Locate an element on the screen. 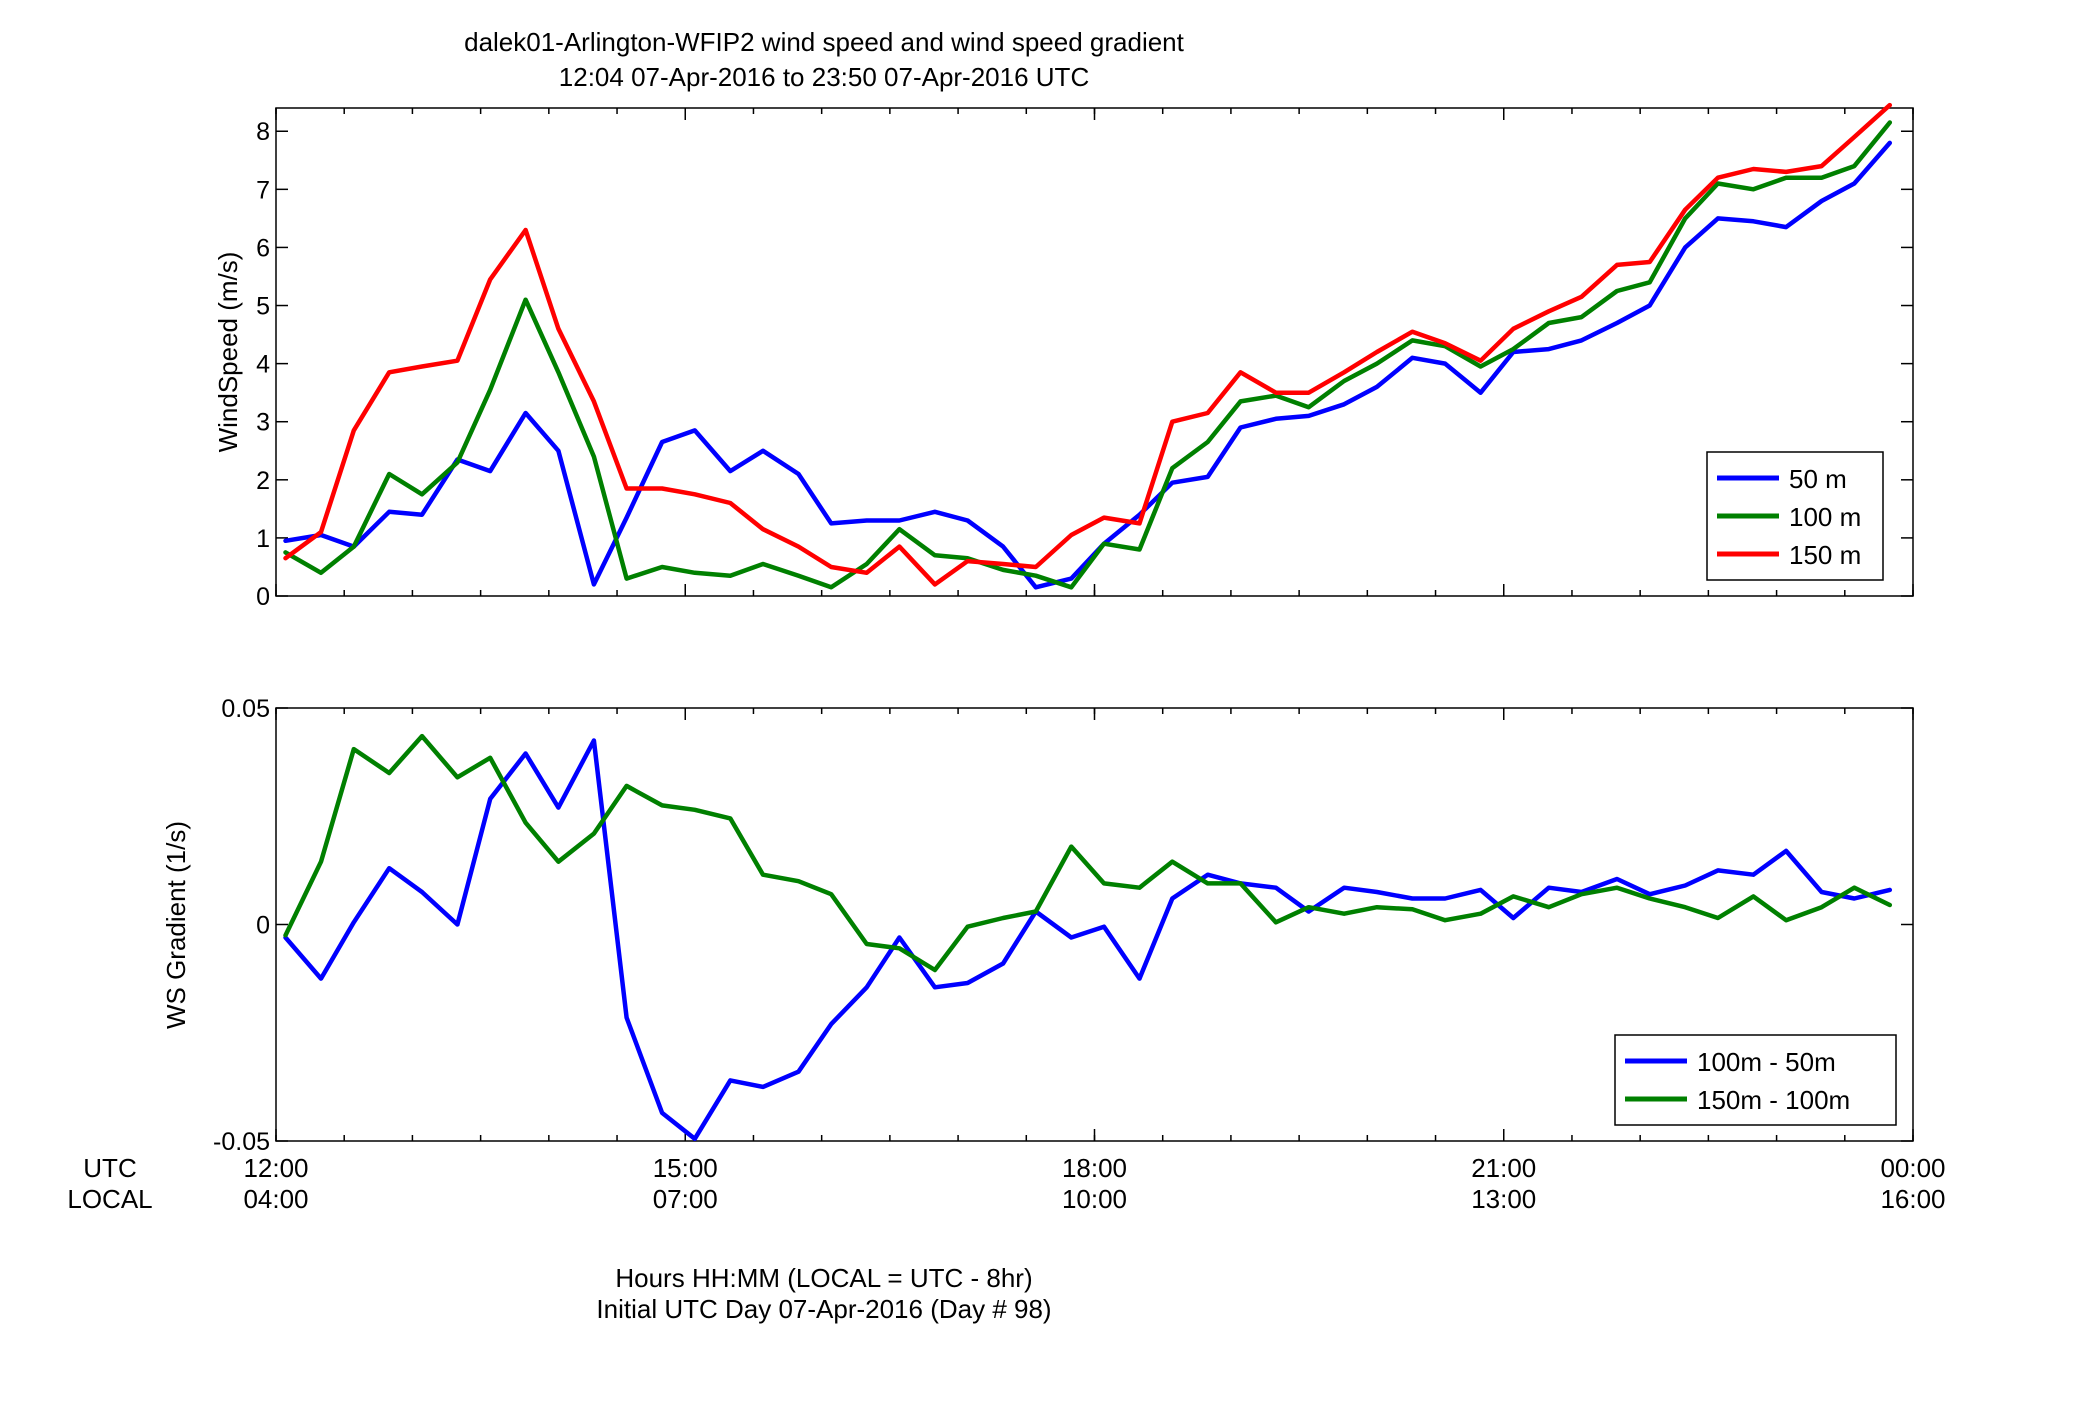 The height and width of the screenshot is (1425, 2098). windspeed-y-tick-label: 3 is located at coordinates (263, 423).